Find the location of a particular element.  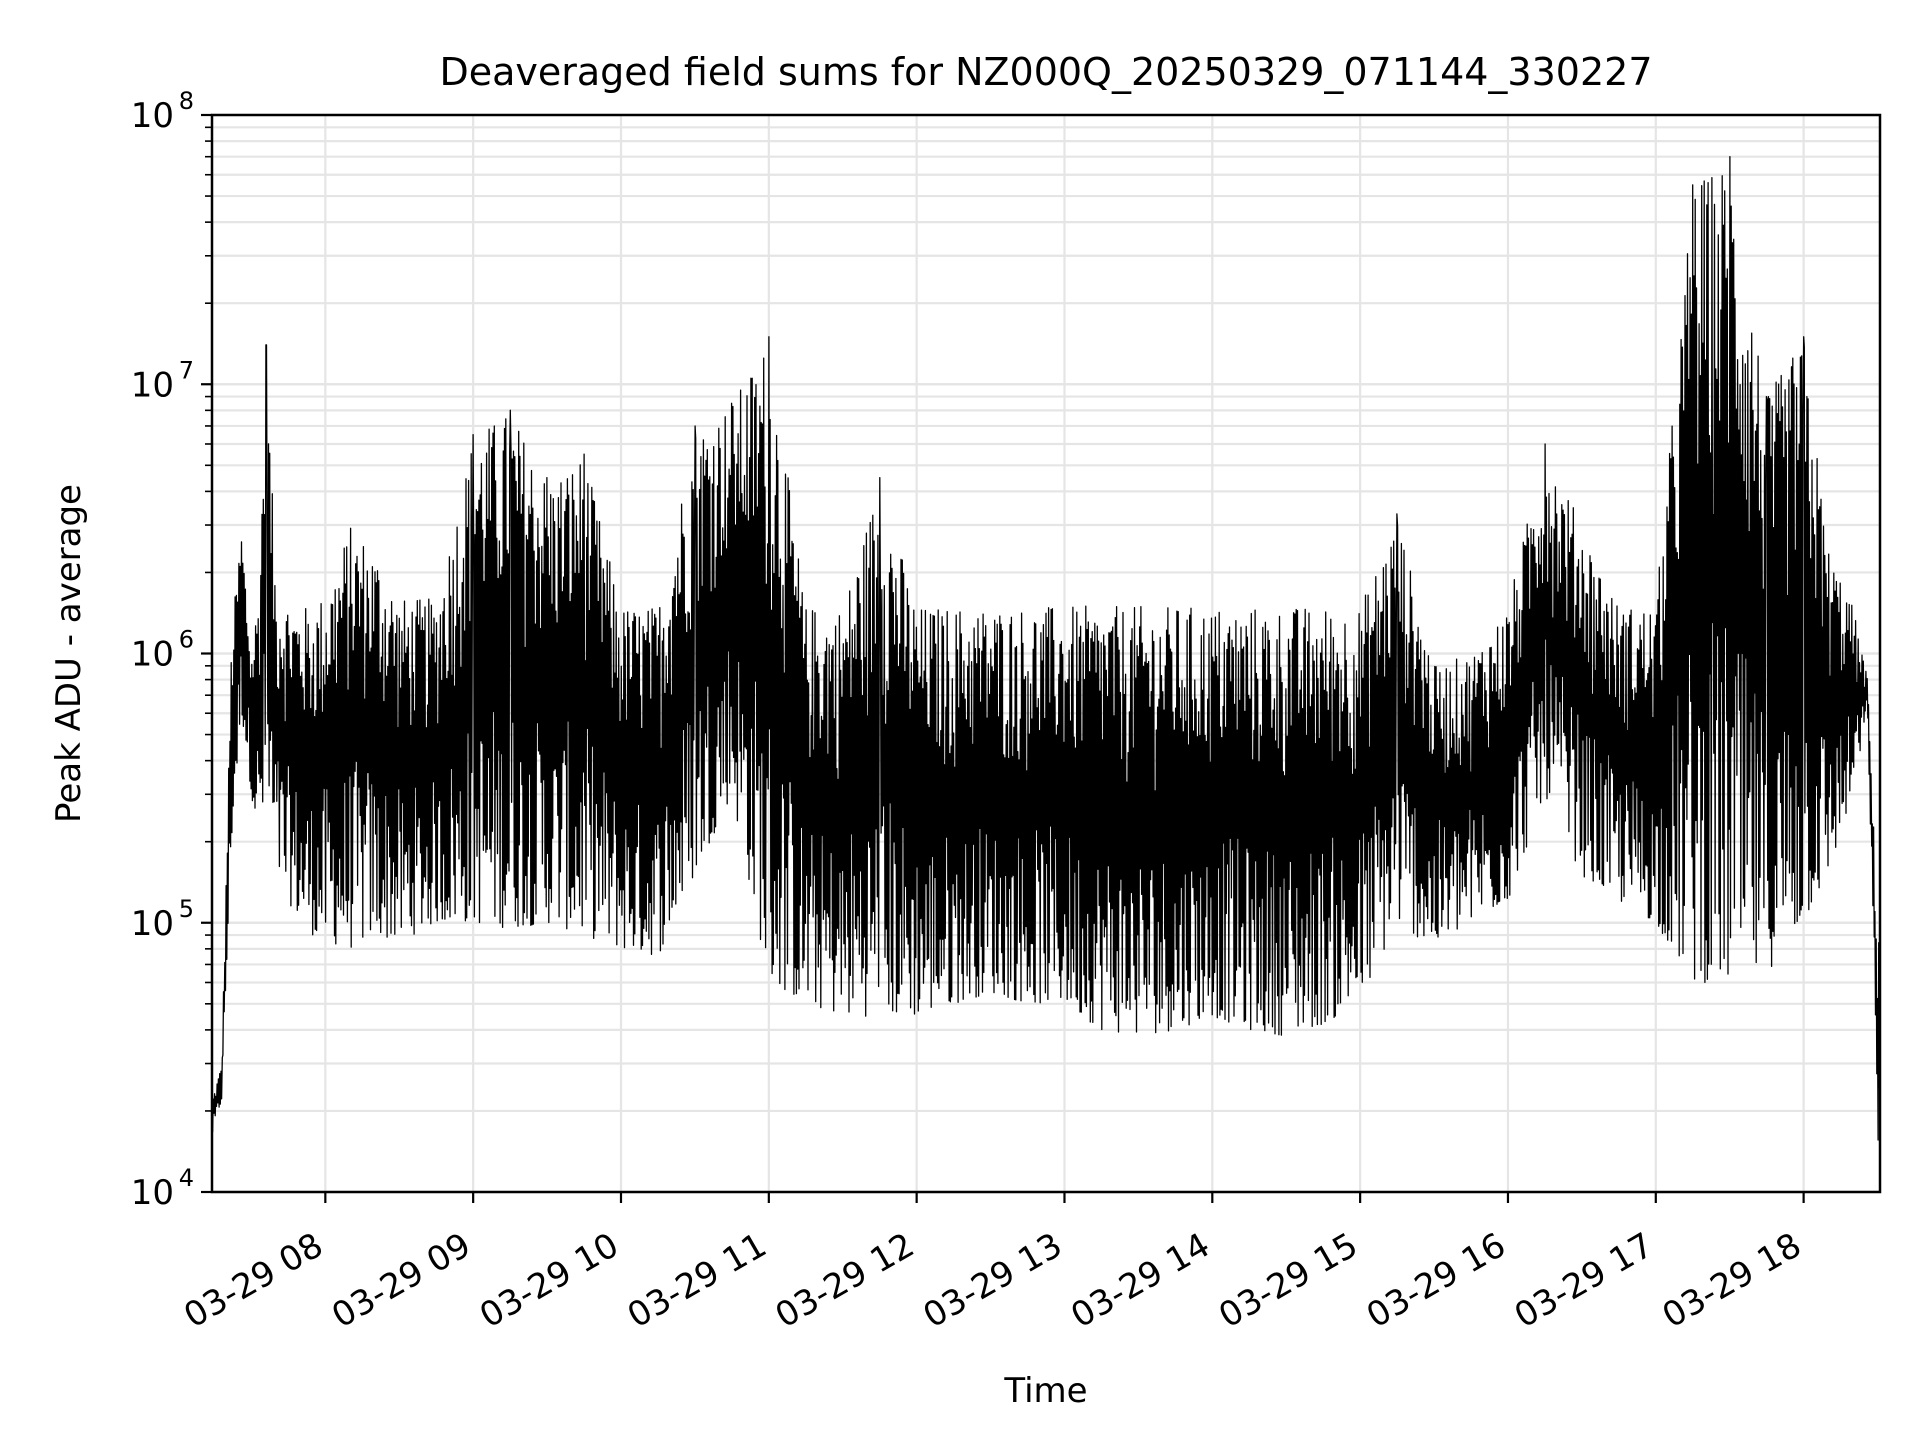

y-tick-exponent: 7 is located at coordinates (186, 370).